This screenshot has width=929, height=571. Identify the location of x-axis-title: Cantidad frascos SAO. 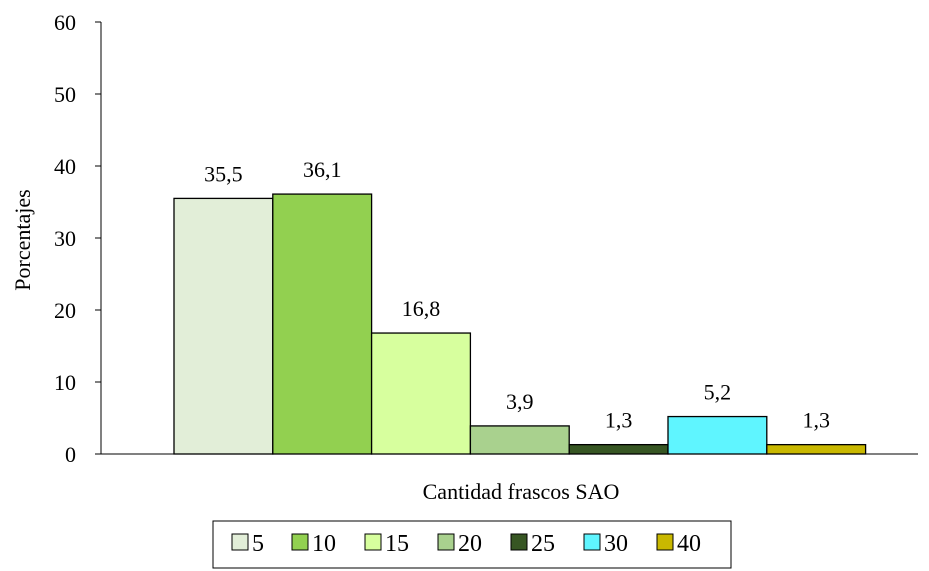
(521, 491).